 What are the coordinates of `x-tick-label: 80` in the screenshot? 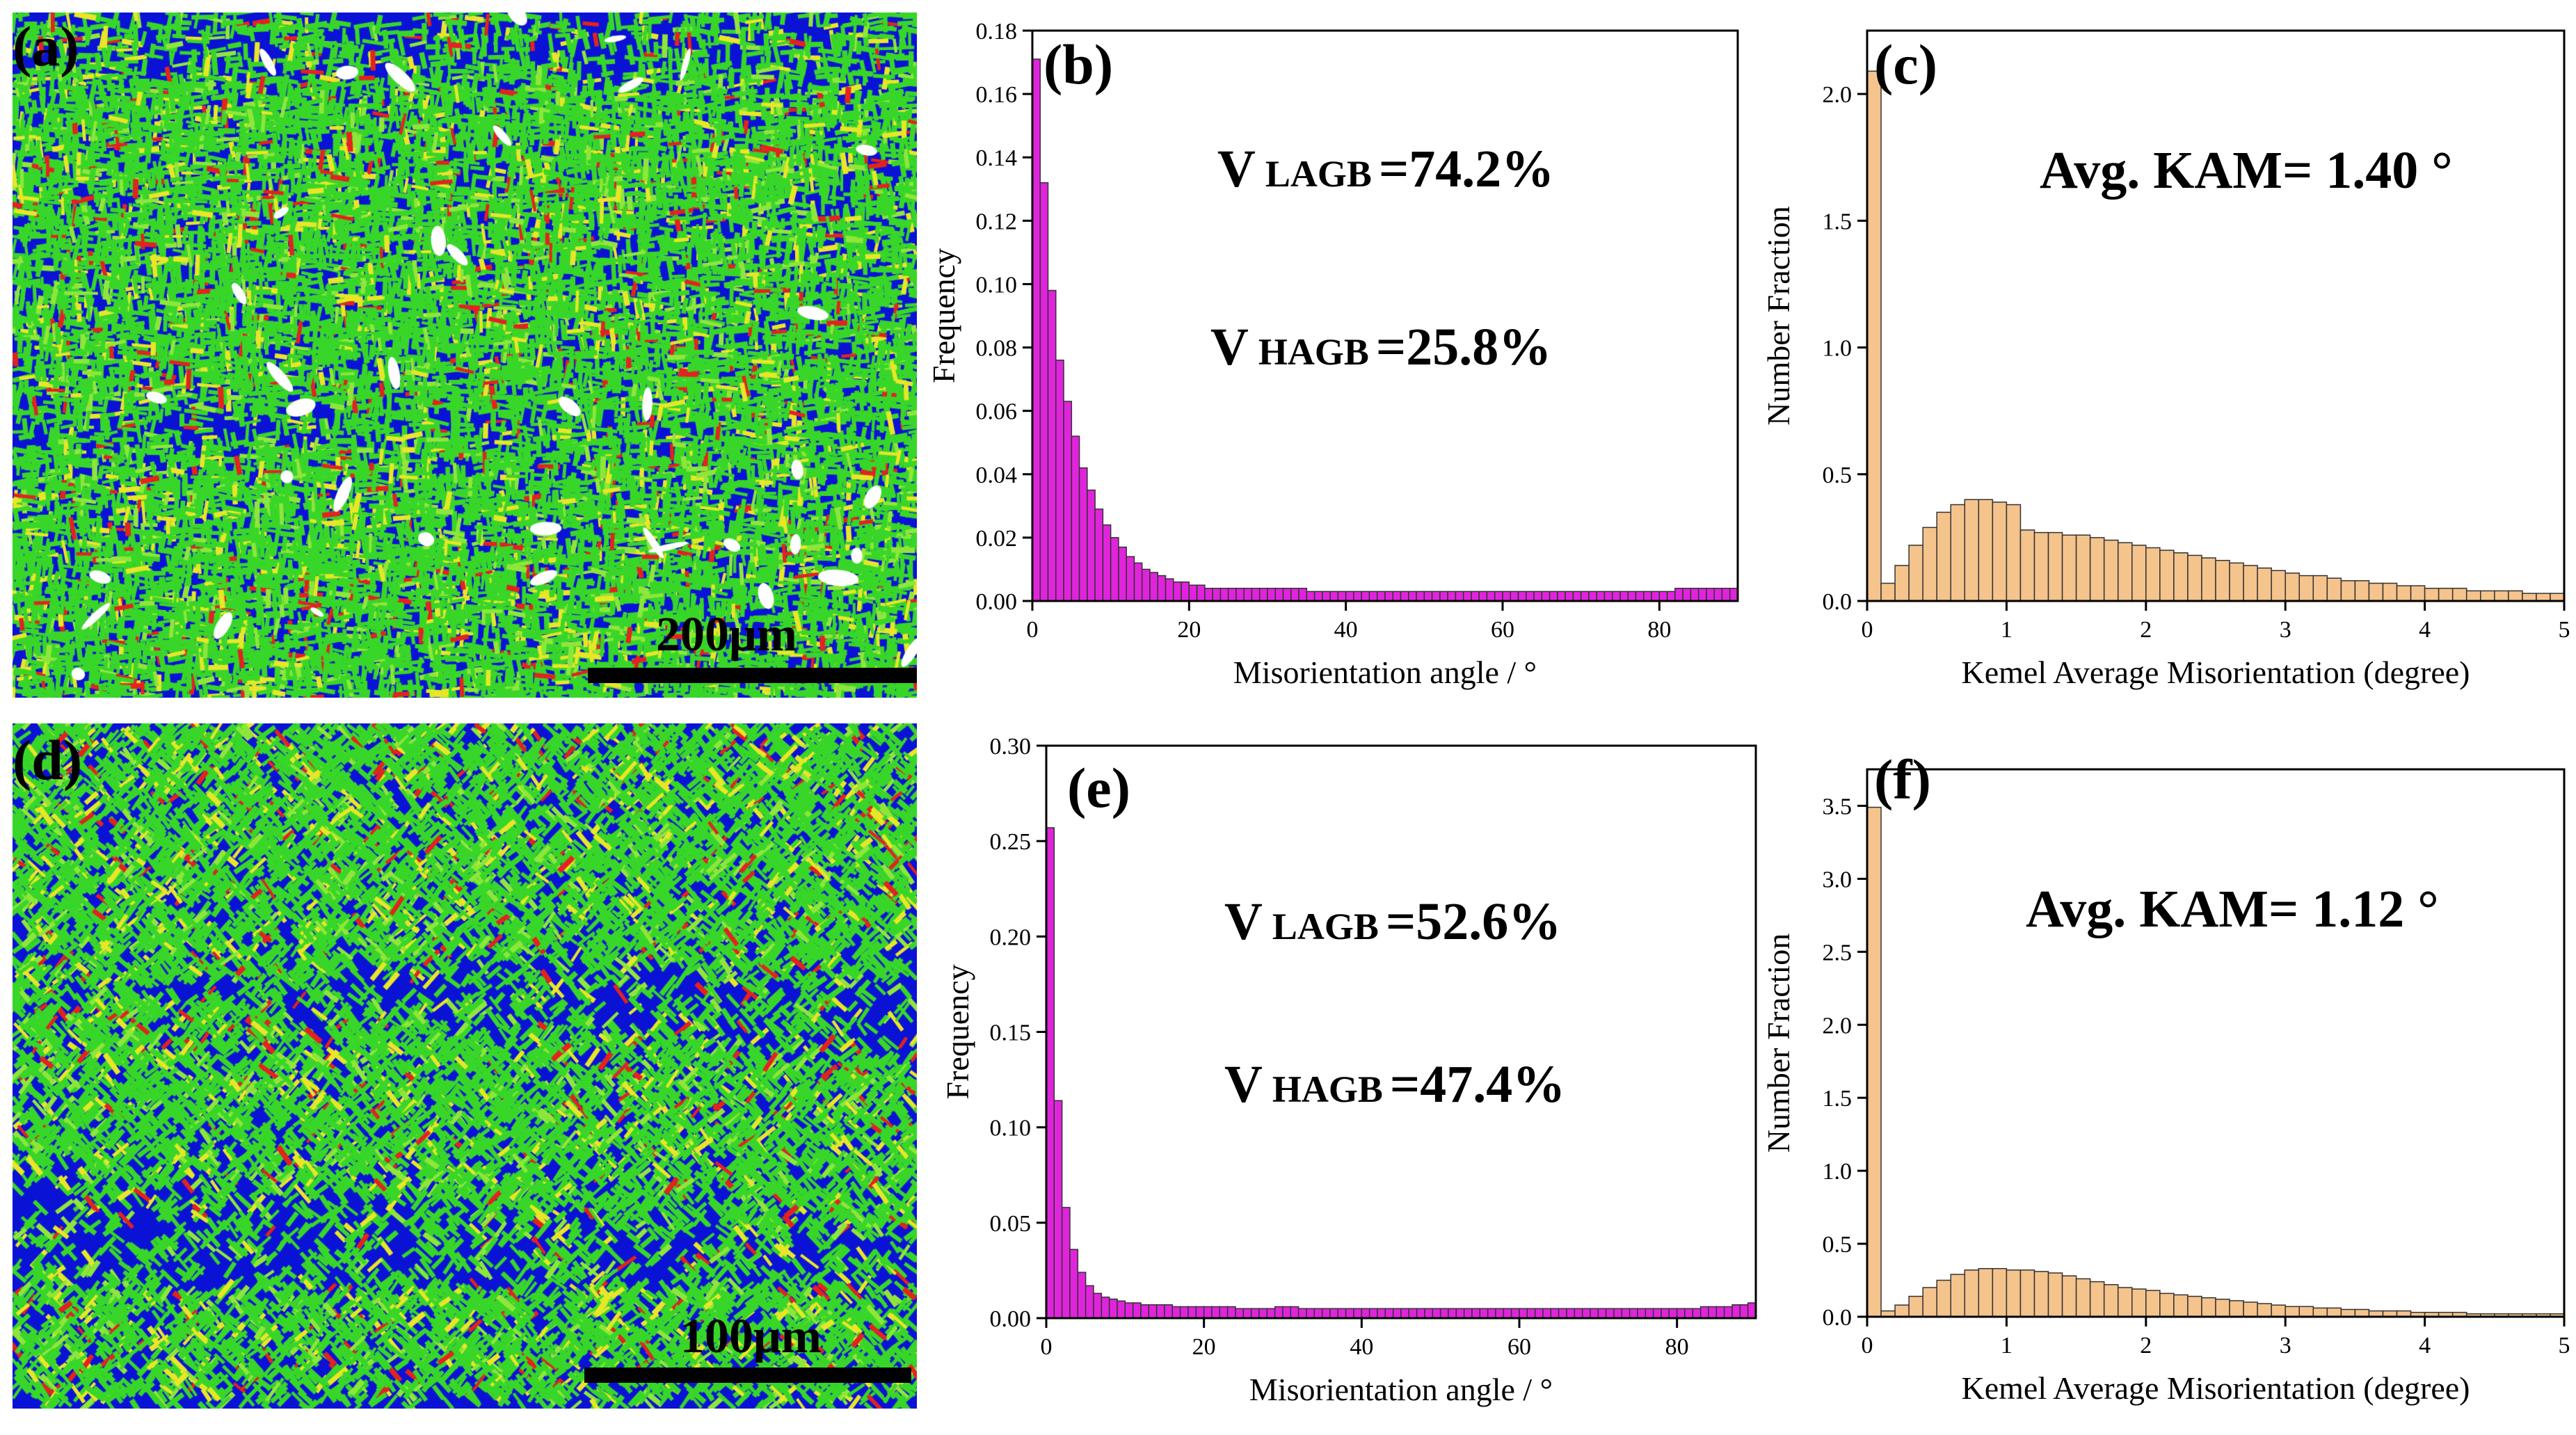 It's located at (1677, 1347).